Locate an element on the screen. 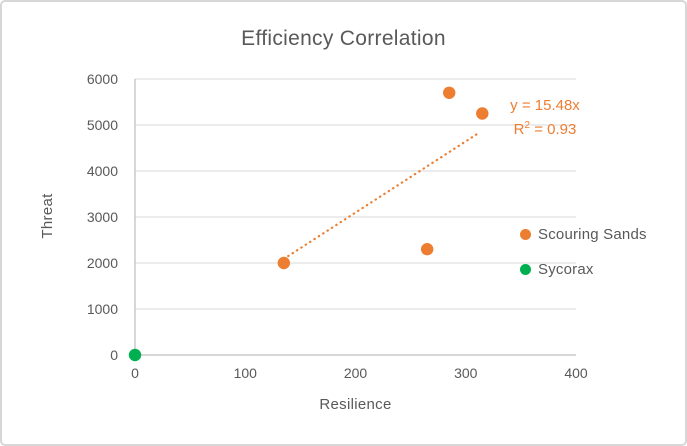  trendline is located at coordinates (382, 195).